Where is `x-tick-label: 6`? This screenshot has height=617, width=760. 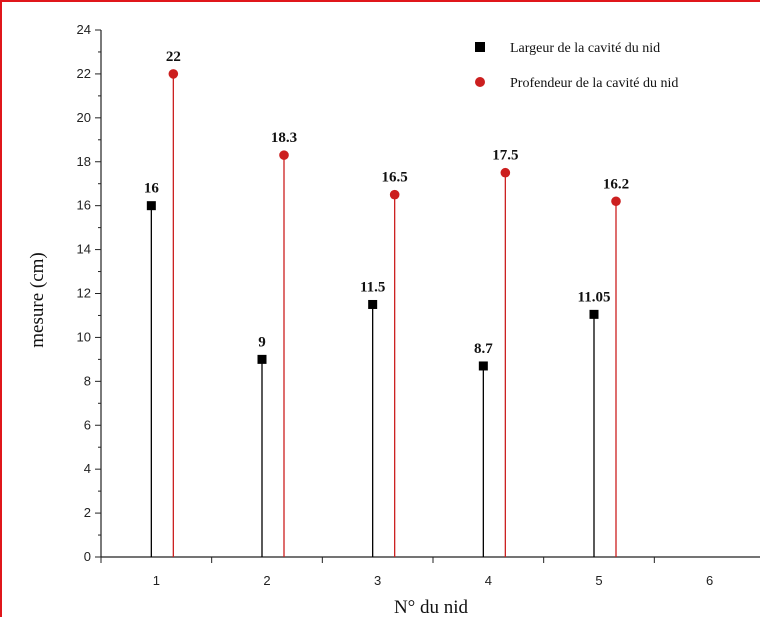
x-tick-label: 6 is located at coordinates (709, 580).